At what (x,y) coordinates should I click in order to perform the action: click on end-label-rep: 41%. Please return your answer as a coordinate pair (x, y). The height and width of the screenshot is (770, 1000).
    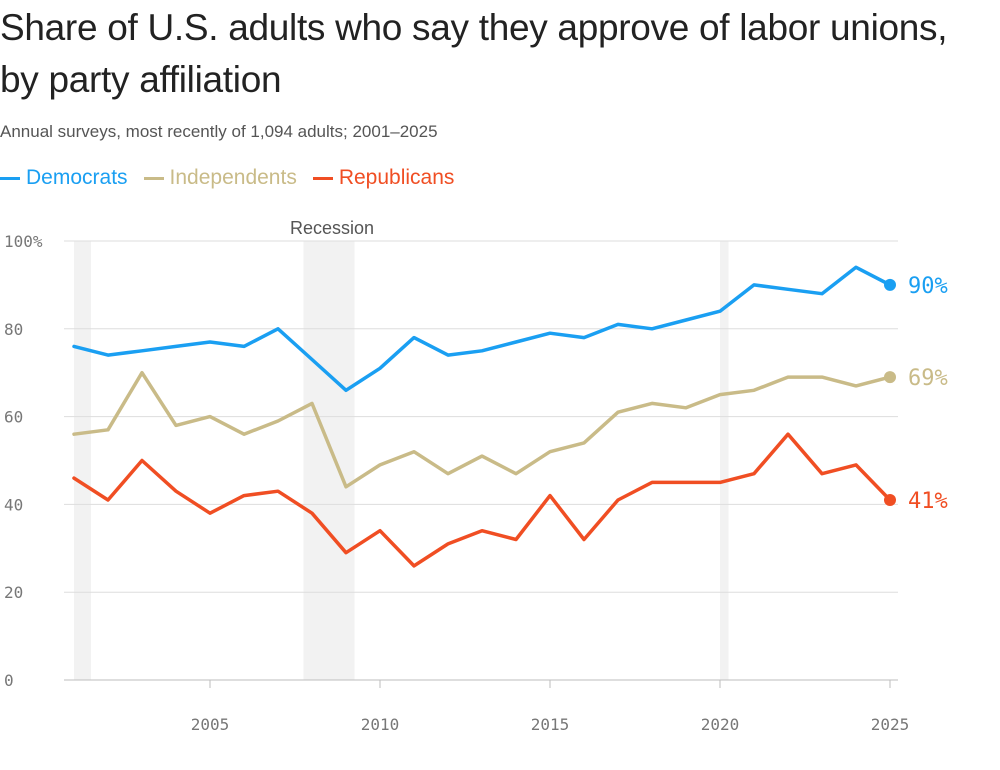
    Looking at the image, I should click on (928, 501).